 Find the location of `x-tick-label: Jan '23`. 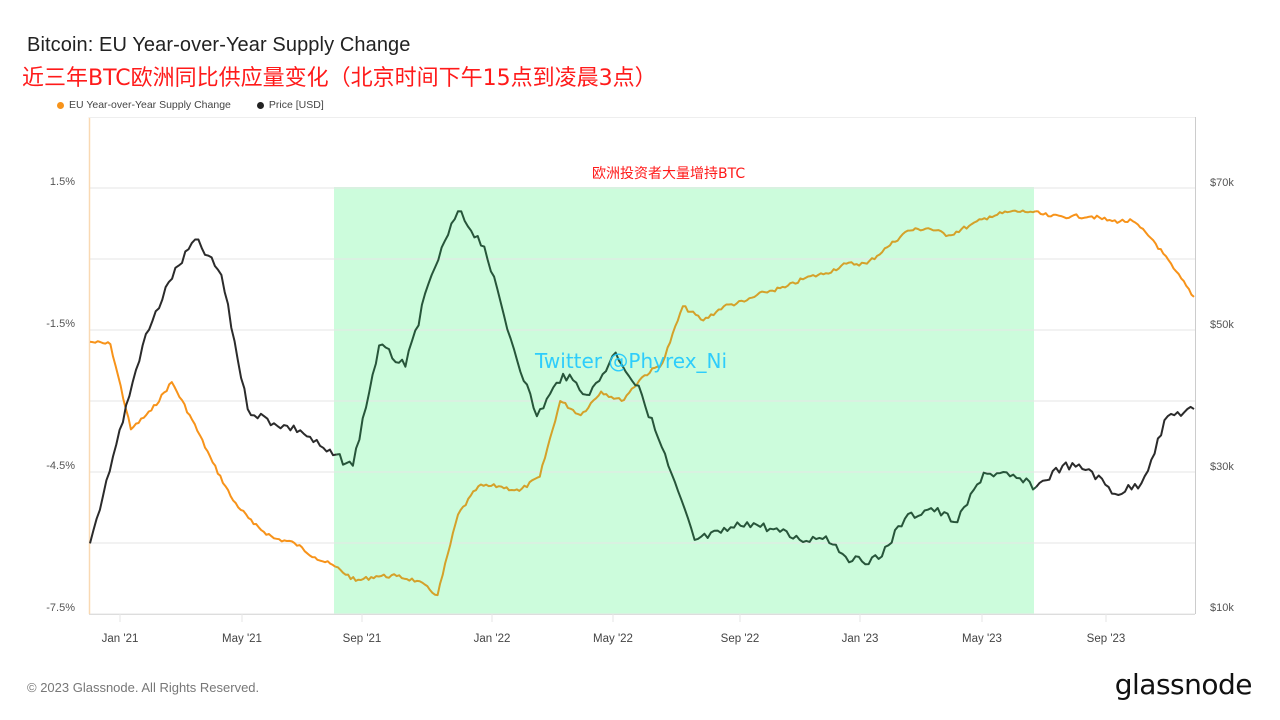

x-tick-label: Jan '23 is located at coordinates (860, 639).